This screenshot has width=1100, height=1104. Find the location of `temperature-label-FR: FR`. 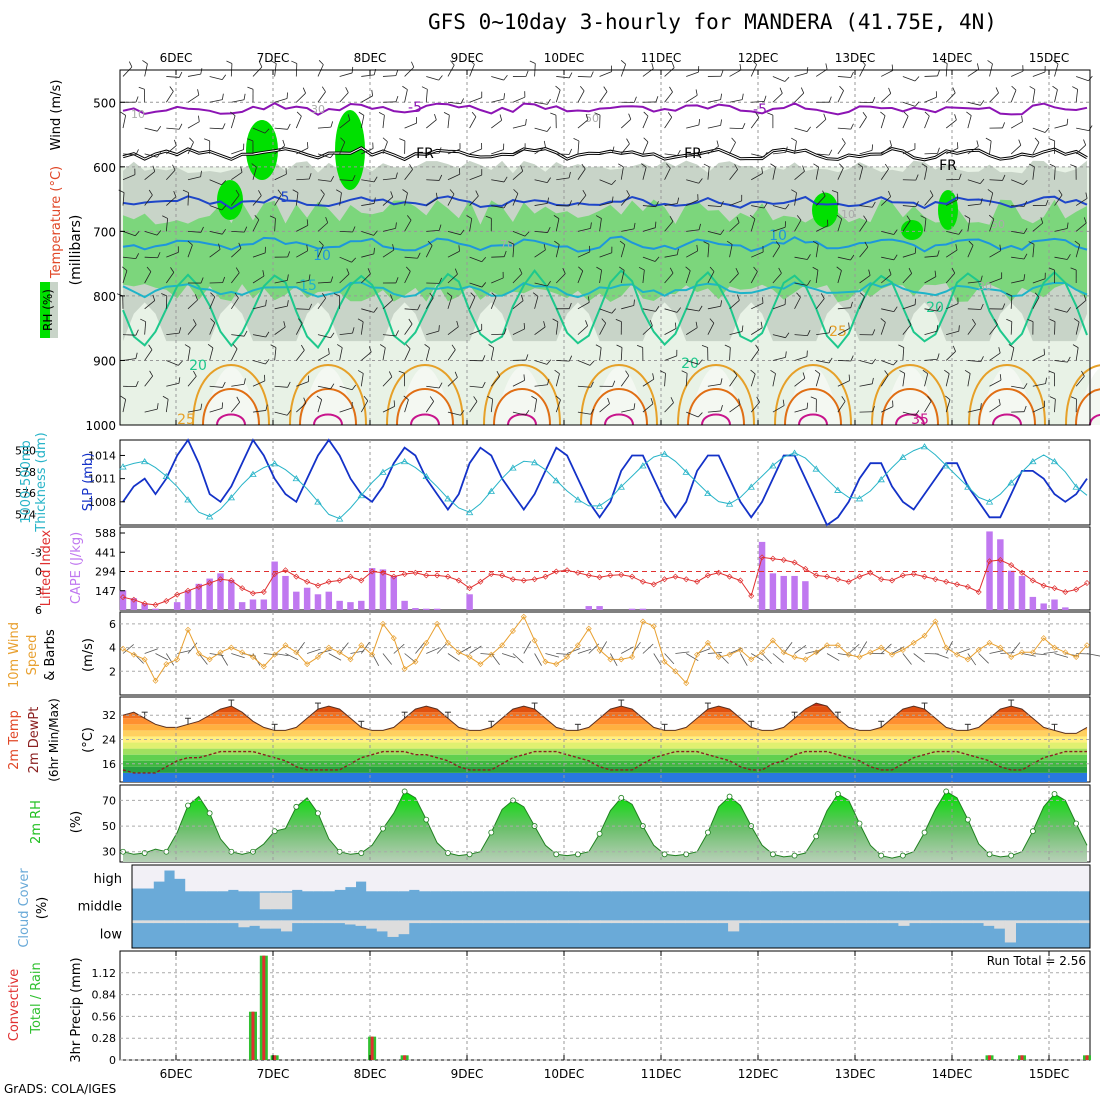

temperature-label-FR: FR is located at coordinates (948, 166).